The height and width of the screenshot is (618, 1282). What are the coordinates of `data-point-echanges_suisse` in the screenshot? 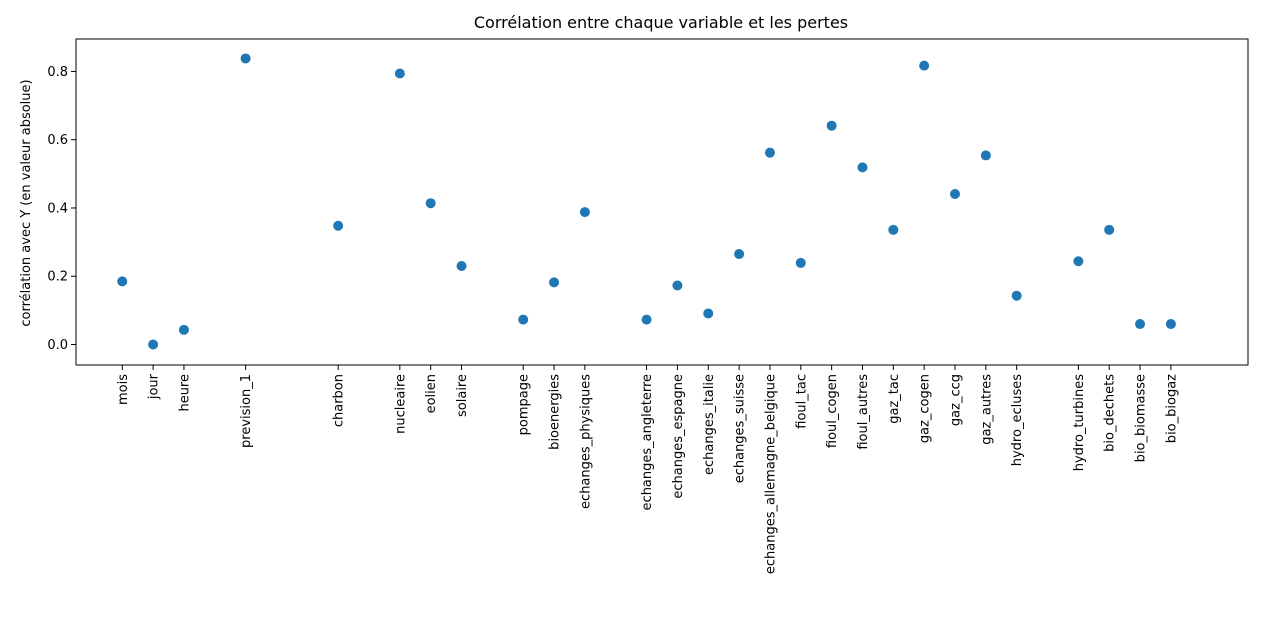 It's located at (739, 254).